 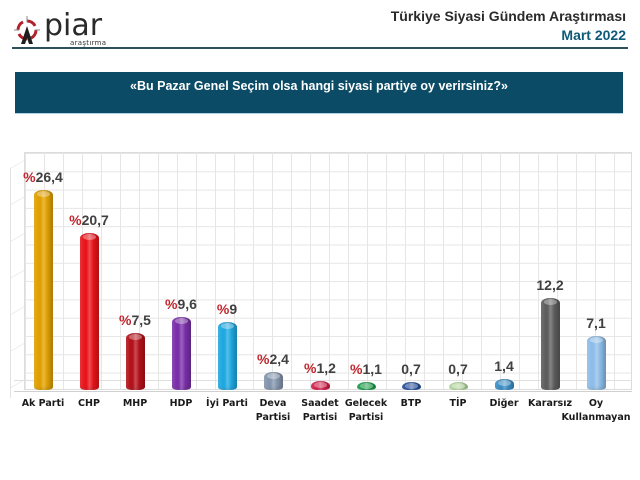 What do you see at coordinates (273, 370) in the screenshot?
I see `bar-group: %2,4` at bounding box center [273, 370].